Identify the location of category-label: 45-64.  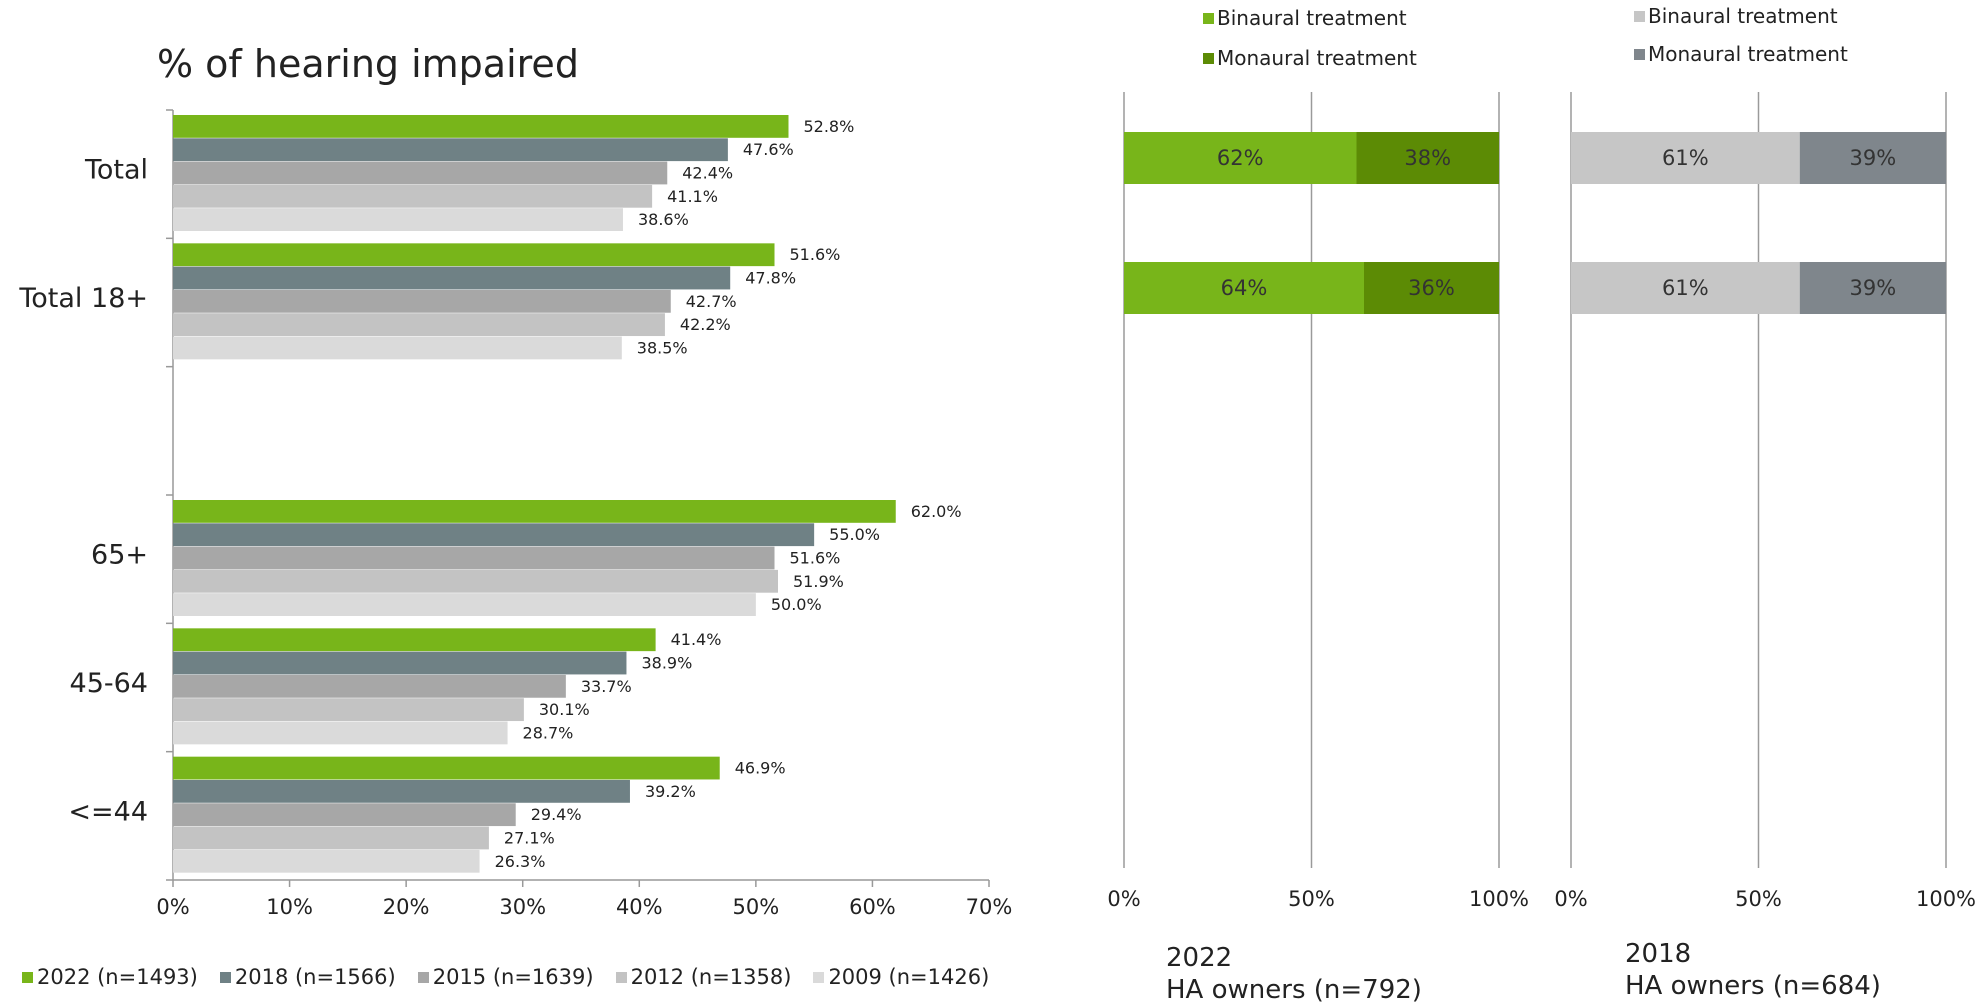
(109, 683).